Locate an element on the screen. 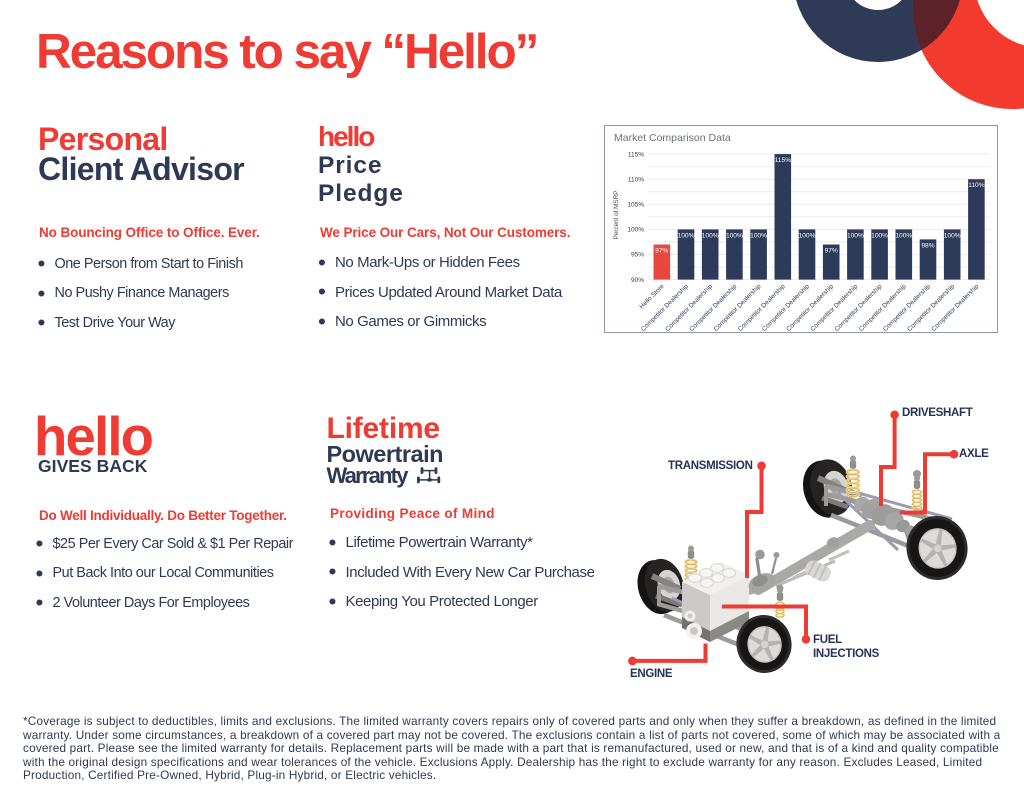 Image resolution: width=1024 pixels, height=804 pixels. svg-text: 90% is located at coordinates (637, 280).